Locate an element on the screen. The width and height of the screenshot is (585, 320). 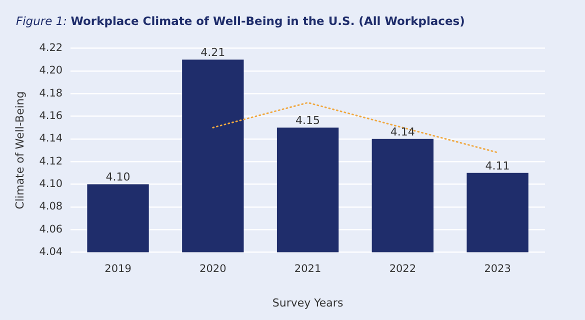
data-label: 4.14 is located at coordinates (402, 131).